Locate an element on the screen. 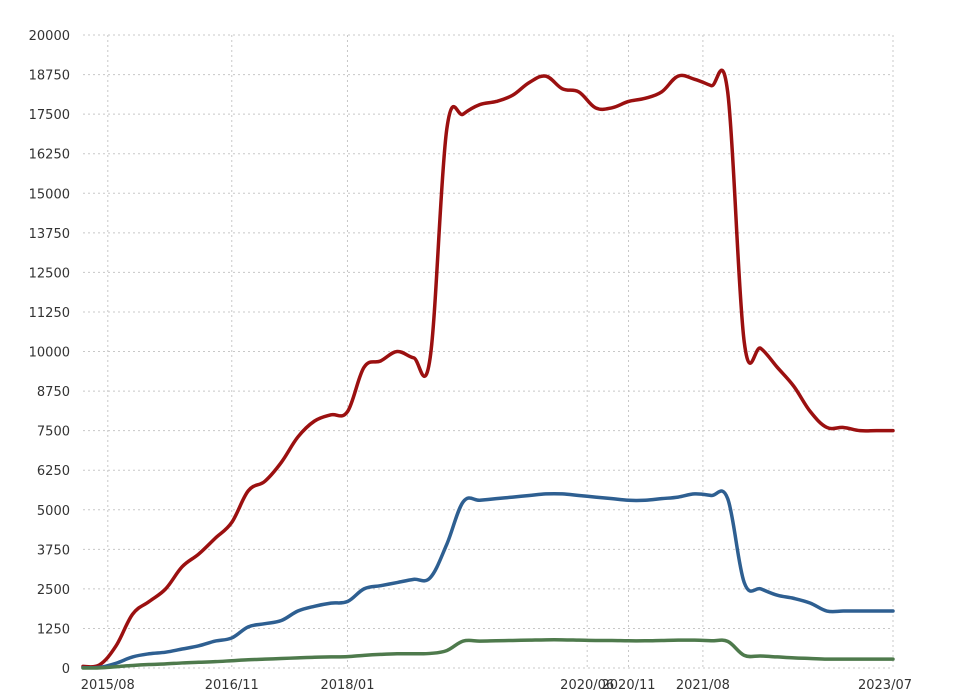 This screenshot has height=693, width=967. y-tick-label: 11250 is located at coordinates (49, 313).